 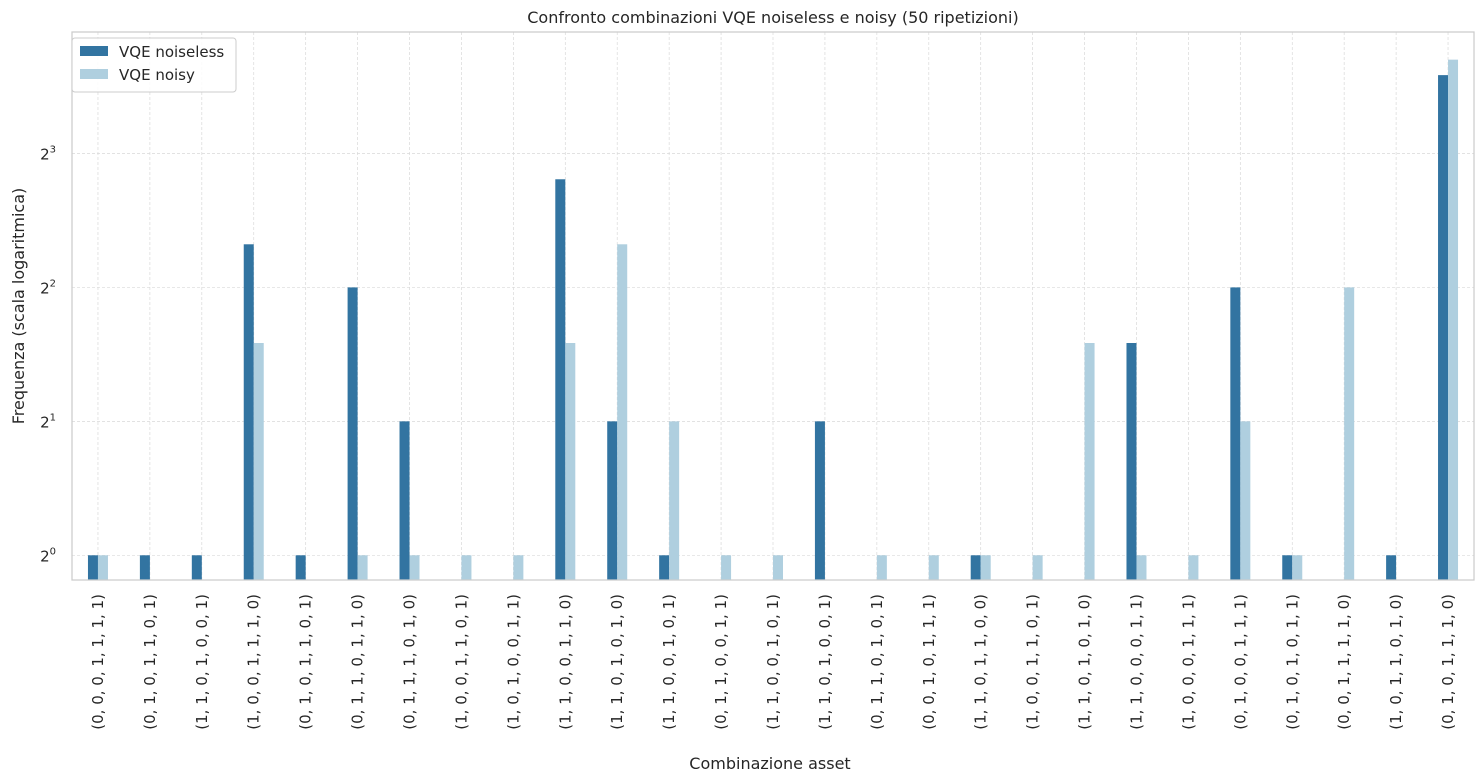 I want to click on x-tick-label: (0, 0, 0, 1, 1, 1, 1), so click(x=98, y=662).